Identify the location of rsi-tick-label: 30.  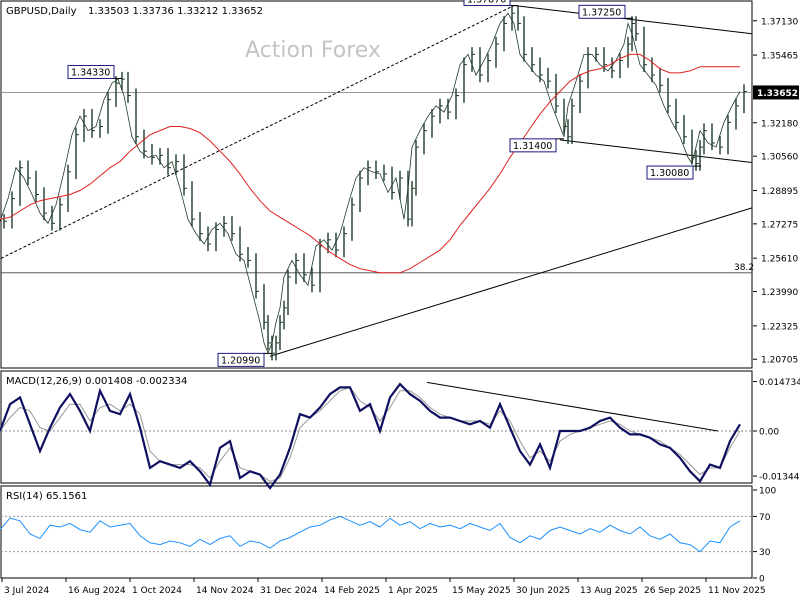
(765, 553).